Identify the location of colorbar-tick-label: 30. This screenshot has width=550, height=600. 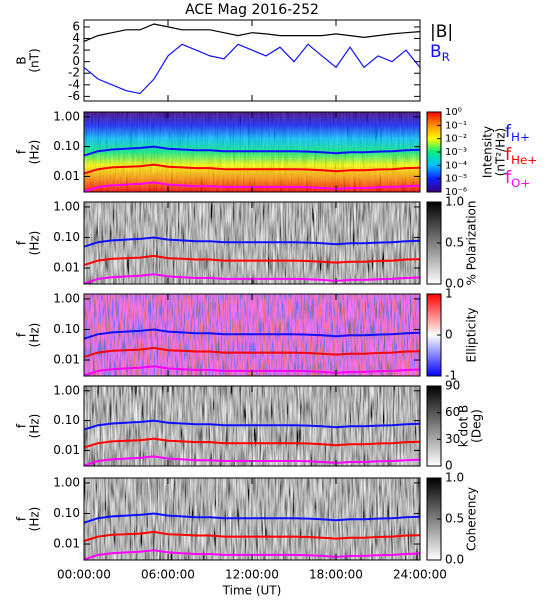
(452, 439).